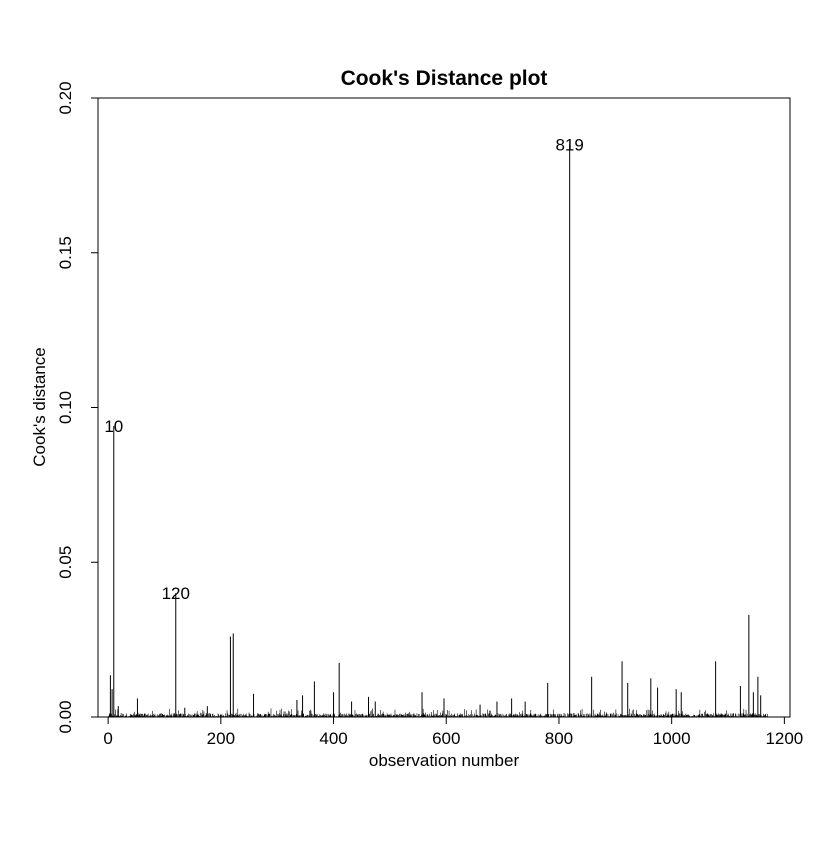 This screenshot has height=845, width=840. What do you see at coordinates (65, 252) in the screenshot?
I see `y-tick-label: 0.15` at bounding box center [65, 252].